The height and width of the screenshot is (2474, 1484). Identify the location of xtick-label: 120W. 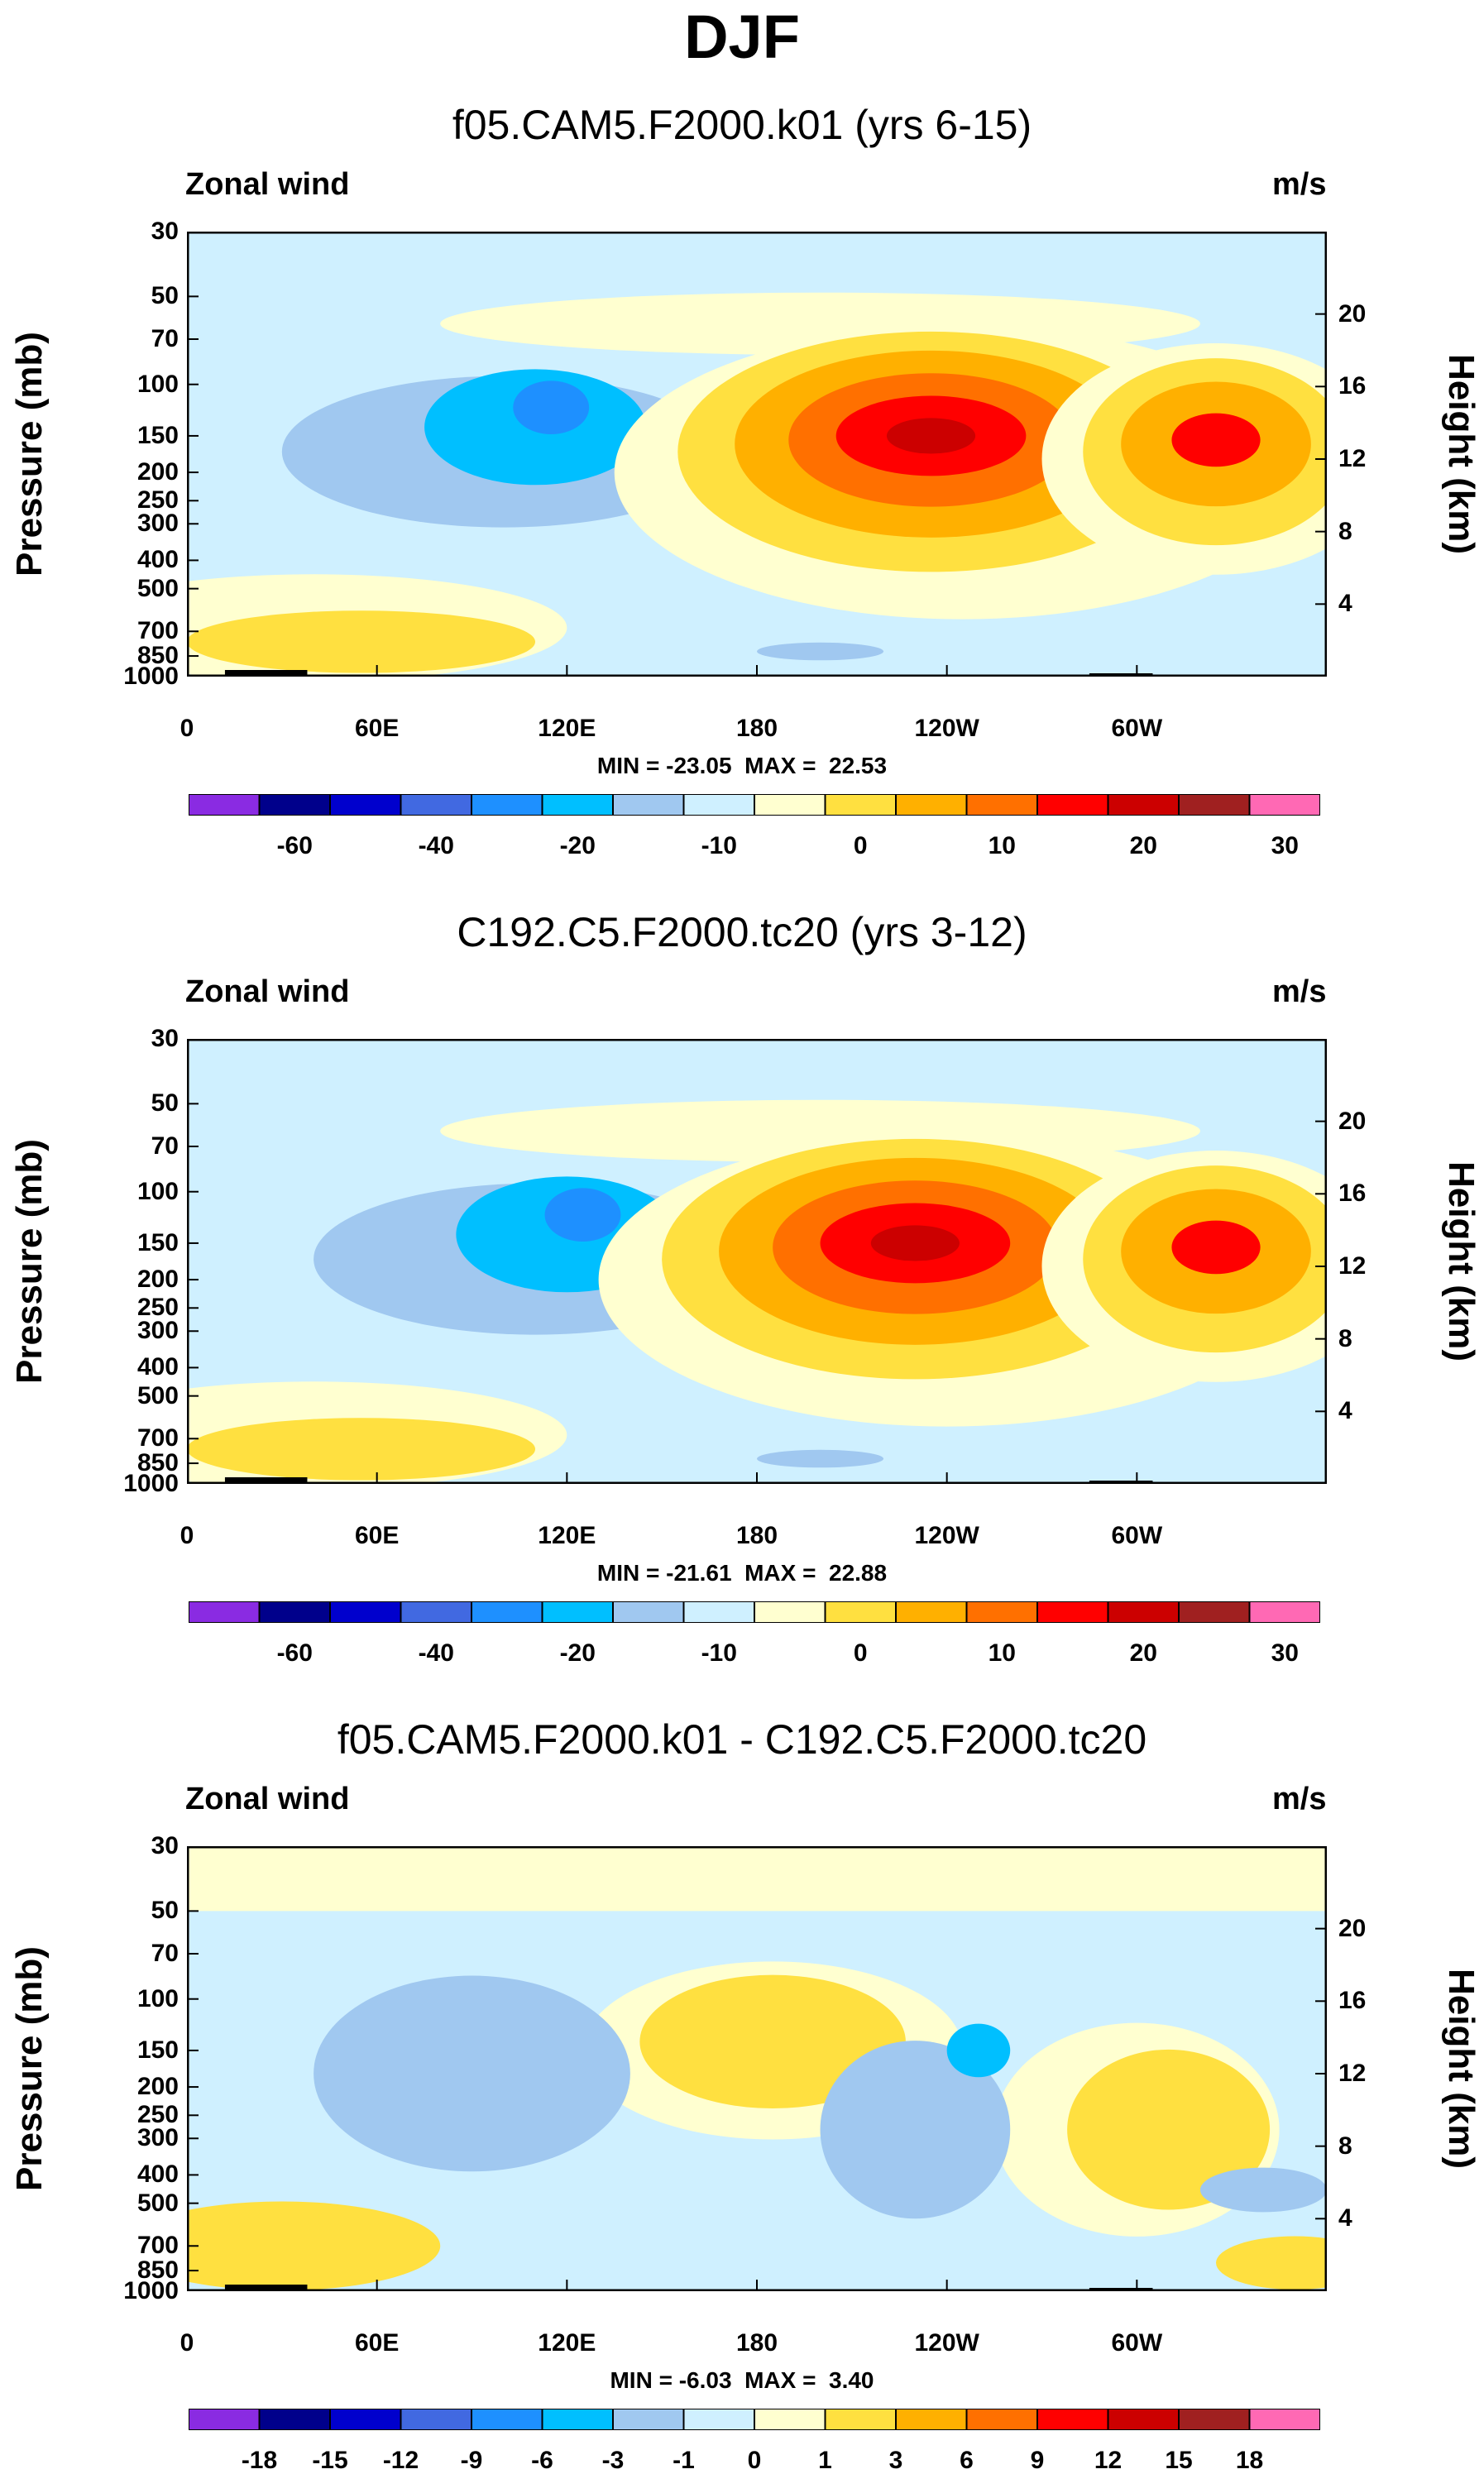
(946, 1535).